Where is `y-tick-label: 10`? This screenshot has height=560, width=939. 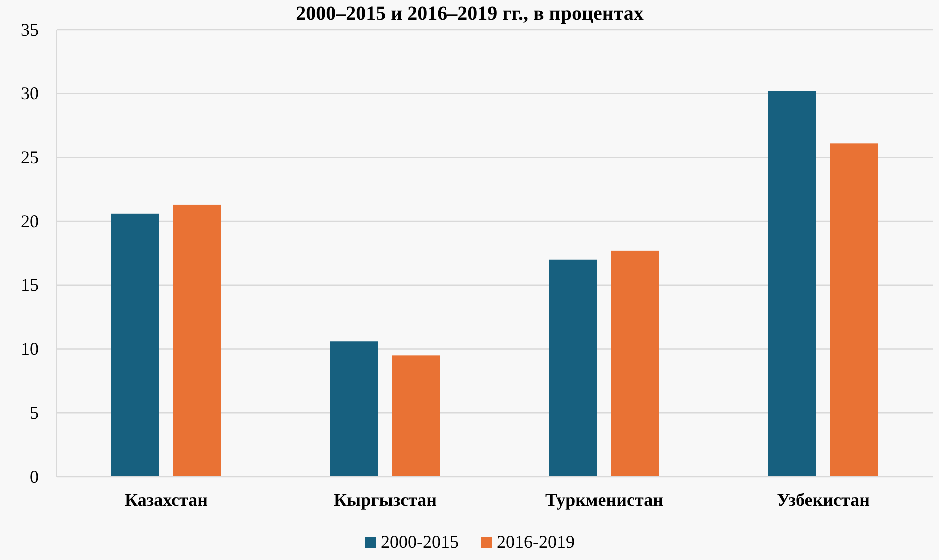
y-tick-label: 10 is located at coordinates (30, 349).